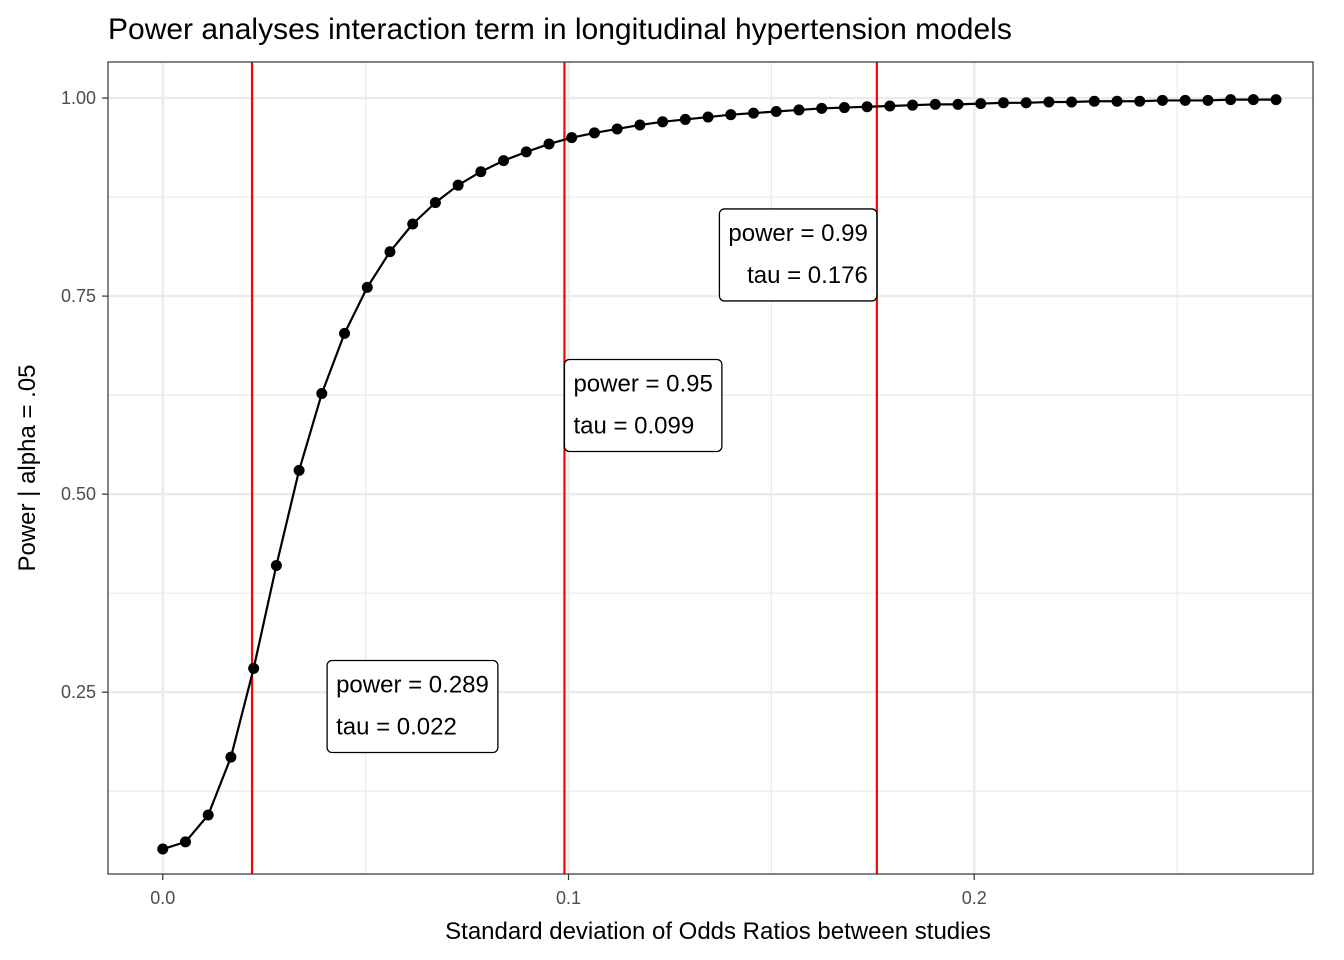 The width and height of the screenshot is (1344, 960). I want to click on y-tick-label: 0.25, so click(78, 692).